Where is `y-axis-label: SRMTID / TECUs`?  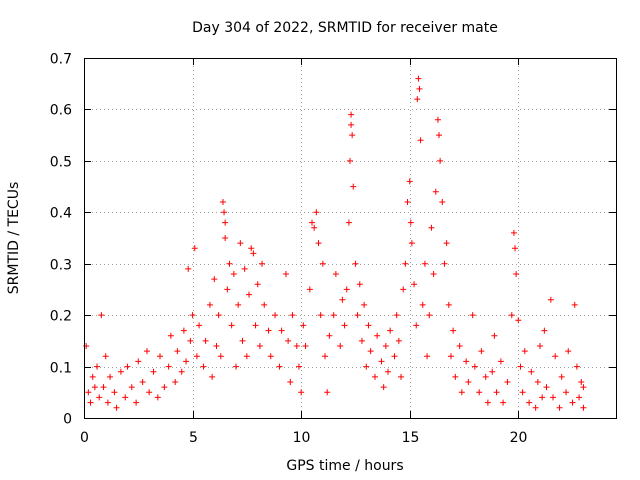 y-axis-label: SRMTID / TECUs is located at coordinates (14, 238).